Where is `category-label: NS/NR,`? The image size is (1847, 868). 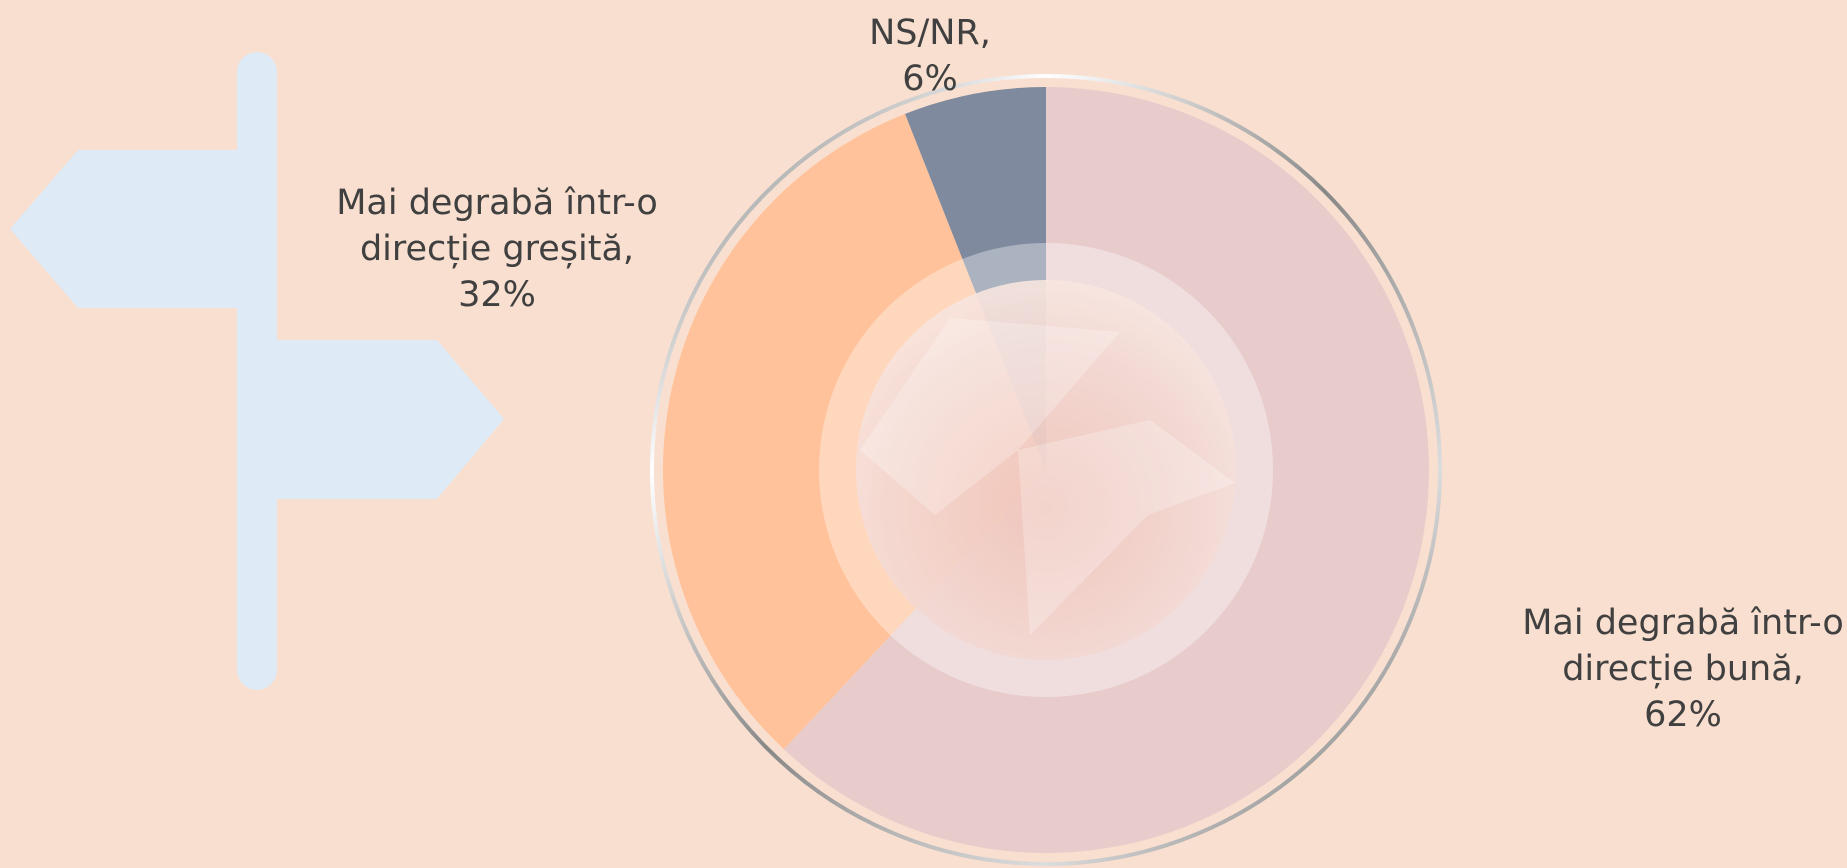 category-label: NS/NR, is located at coordinates (930, 33).